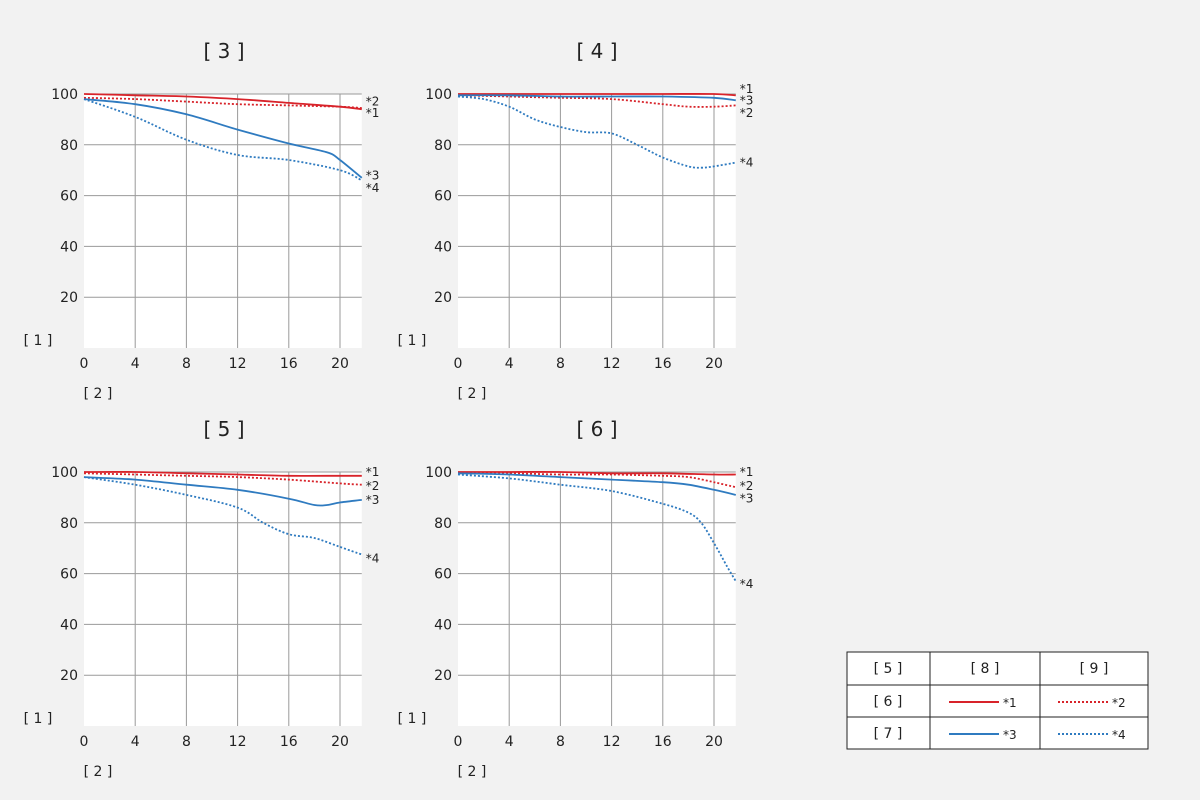  What do you see at coordinates (596, 429) in the screenshot?
I see `chart-title: [ 6 ]` at bounding box center [596, 429].